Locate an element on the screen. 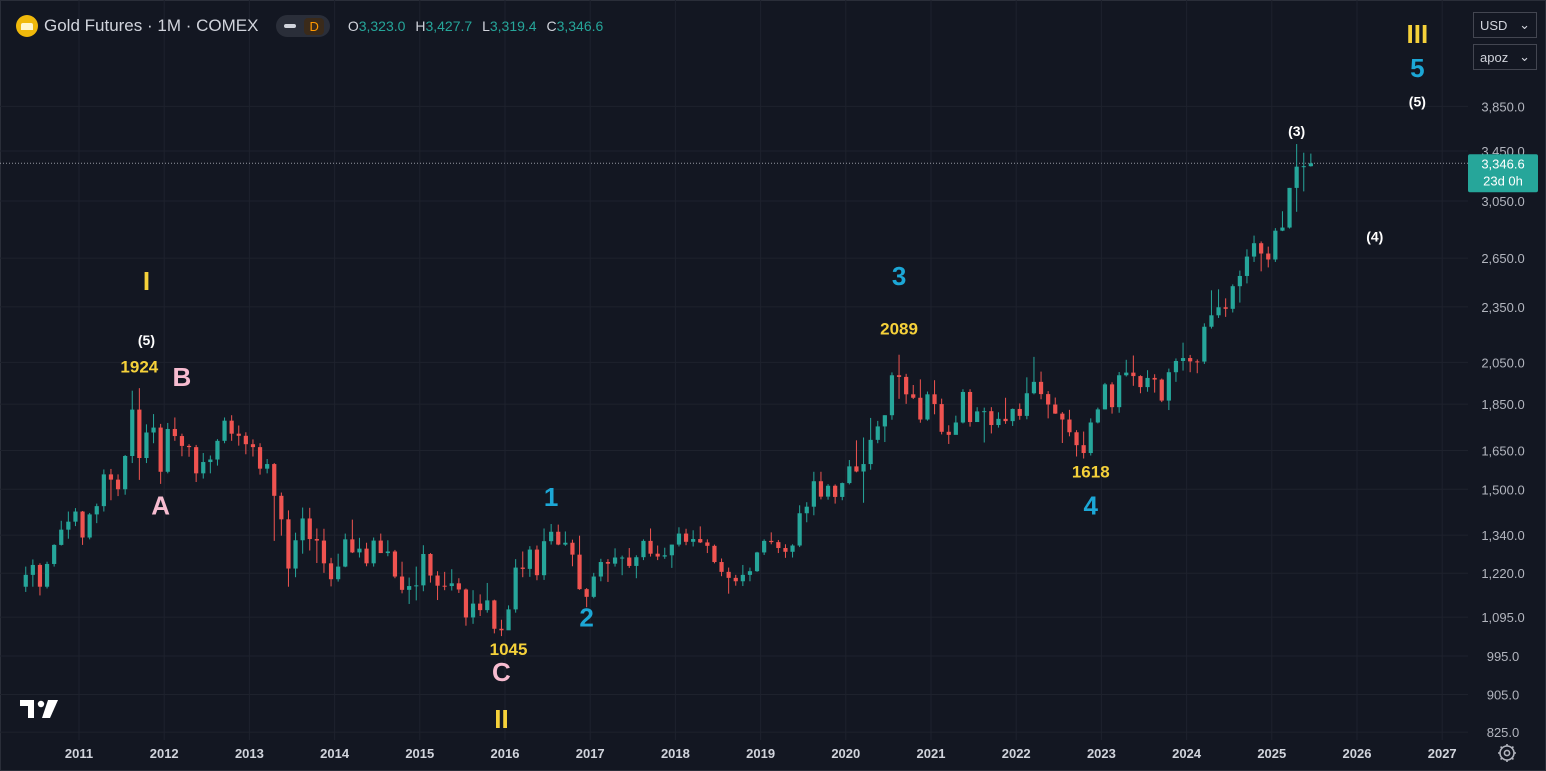  x-tick-label: 2019 is located at coordinates (760, 753).